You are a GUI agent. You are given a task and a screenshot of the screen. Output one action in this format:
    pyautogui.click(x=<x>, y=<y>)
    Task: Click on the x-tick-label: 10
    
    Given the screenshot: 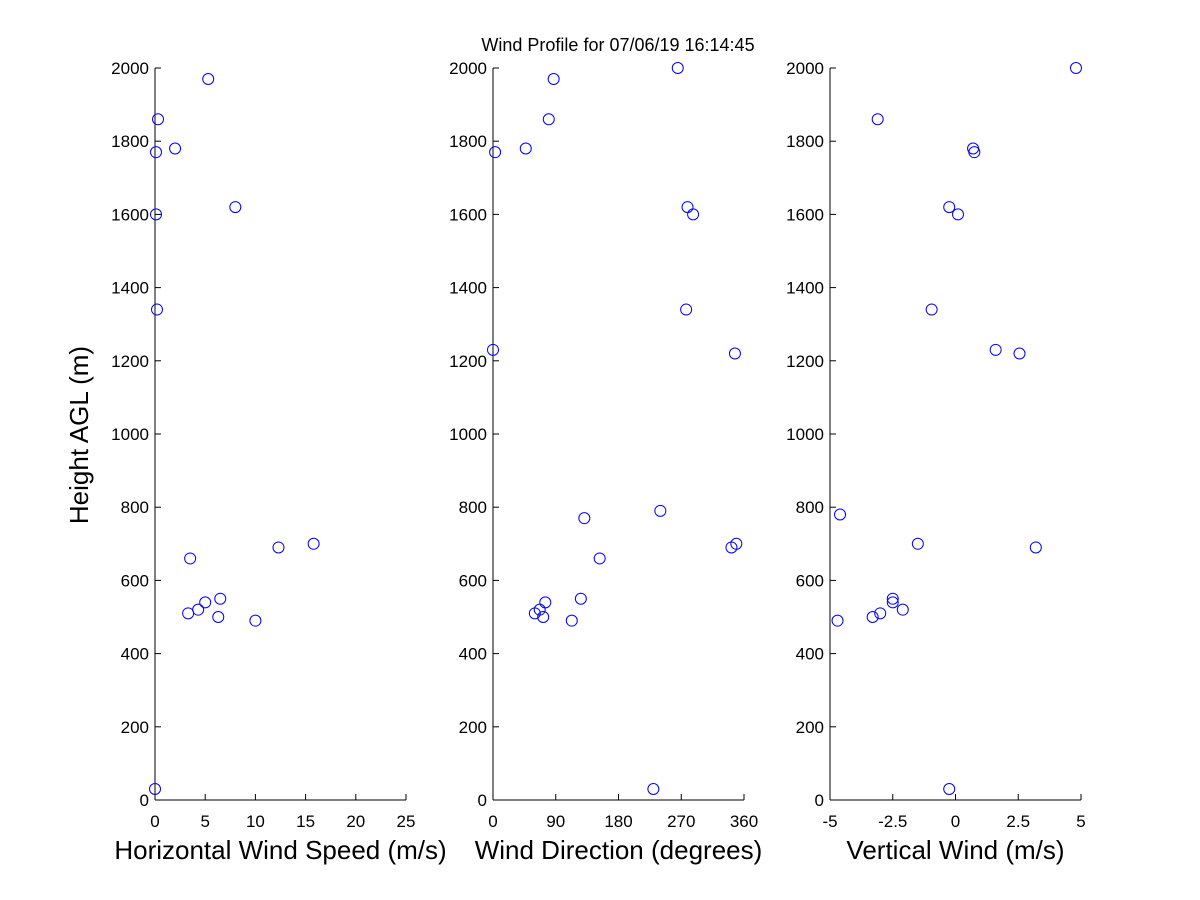 What is the action you would take?
    pyautogui.click(x=255, y=821)
    